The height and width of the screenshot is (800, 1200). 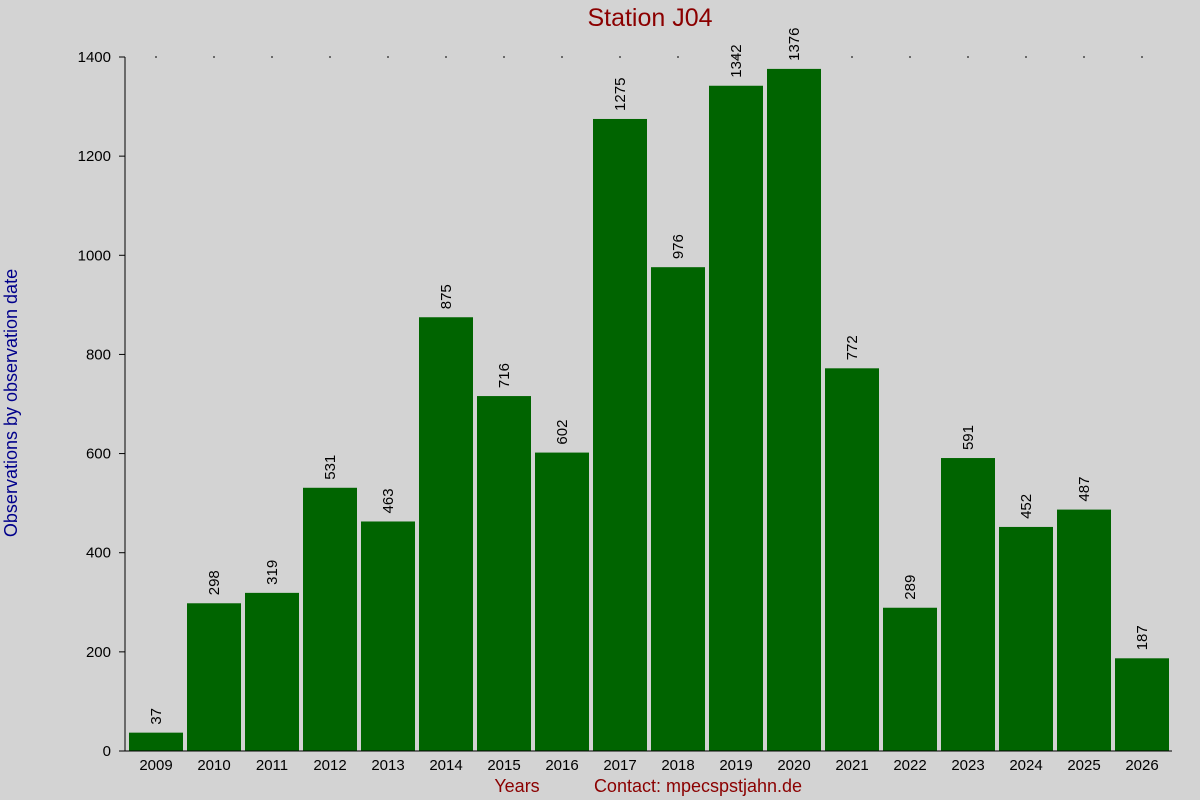 What do you see at coordinates (387, 765) in the screenshot?
I see `x-tick-label: 2013` at bounding box center [387, 765].